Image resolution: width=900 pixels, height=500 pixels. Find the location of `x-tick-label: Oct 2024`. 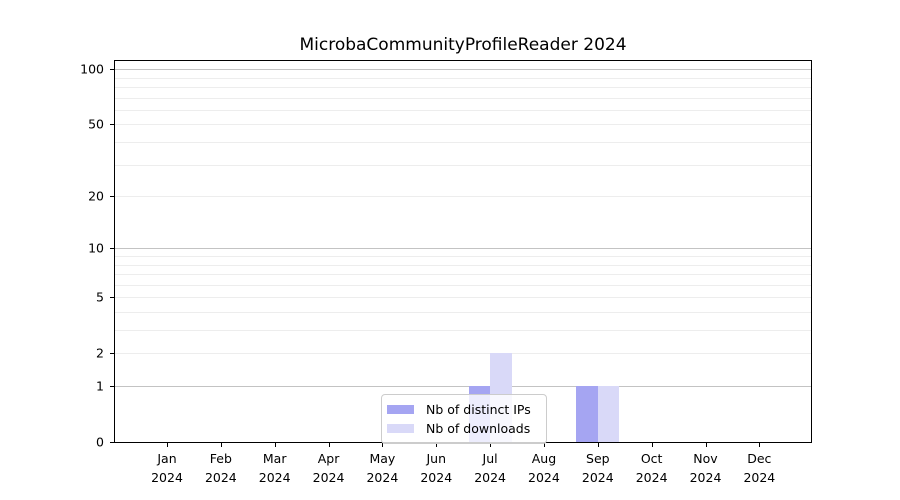

x-tick-label: Oct 2024 is located at coordinates (652, 469).